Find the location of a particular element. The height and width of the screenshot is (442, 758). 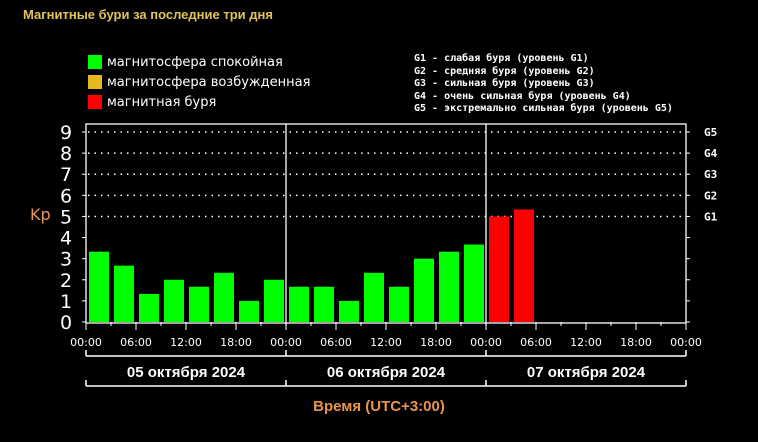

y-tick-label: 3 is located at coordinates (66, 260).